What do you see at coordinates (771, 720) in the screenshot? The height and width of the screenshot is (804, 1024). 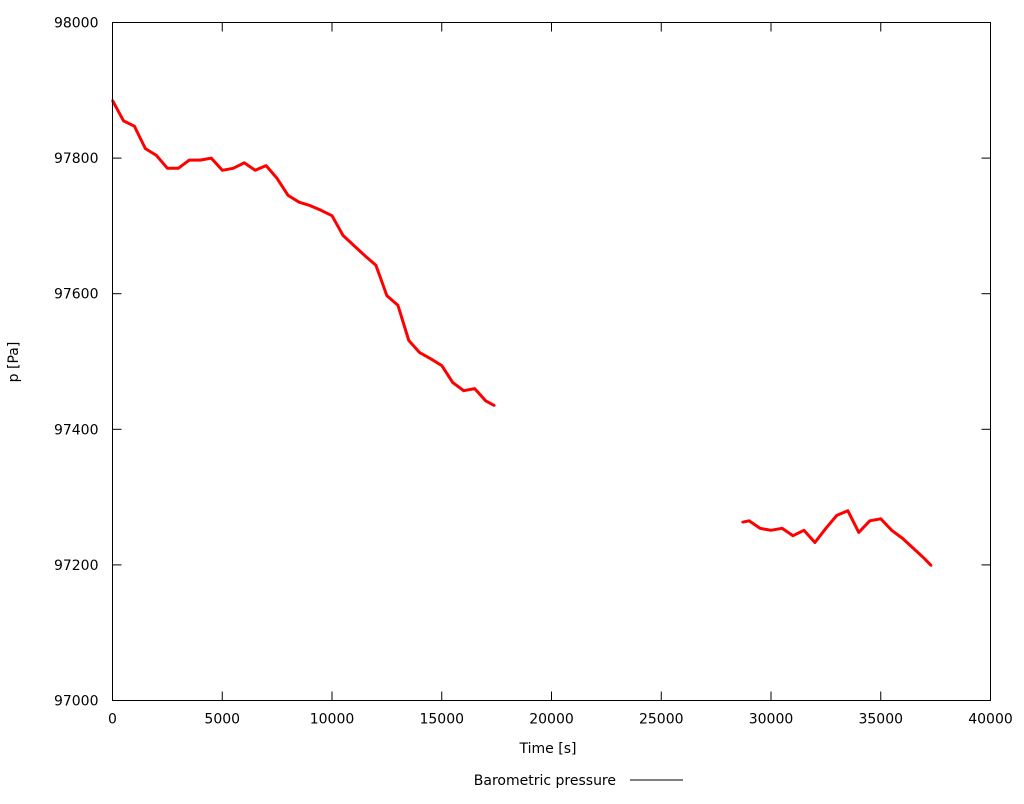 I see `x-tick-label: 30000` at bounding box center [771, 720].